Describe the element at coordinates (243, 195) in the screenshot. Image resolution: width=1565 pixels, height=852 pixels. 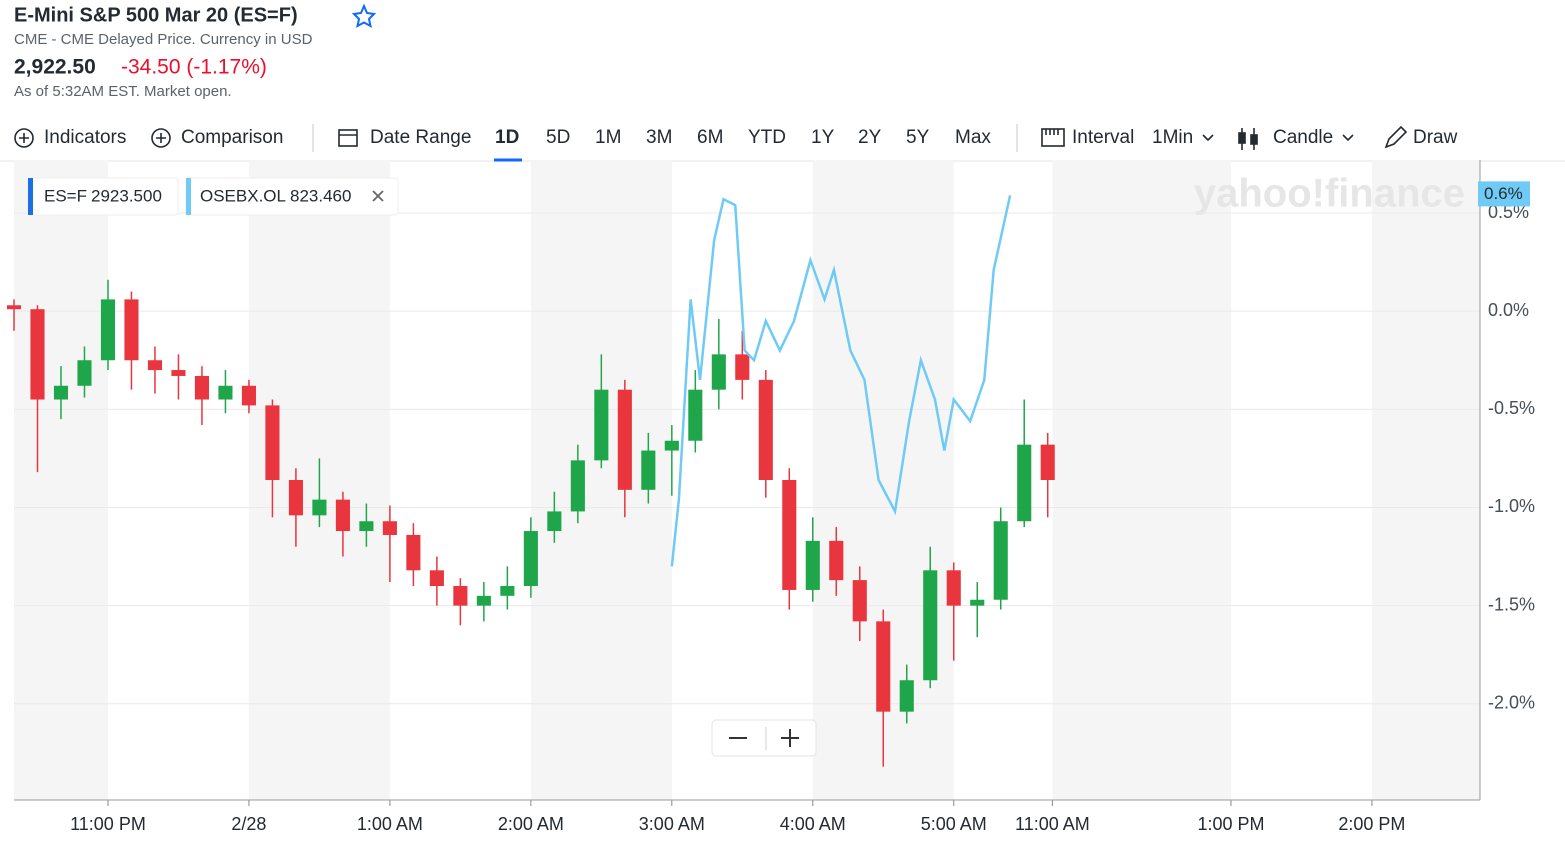
I see `legend-name: OSEBX.OL` at that location.